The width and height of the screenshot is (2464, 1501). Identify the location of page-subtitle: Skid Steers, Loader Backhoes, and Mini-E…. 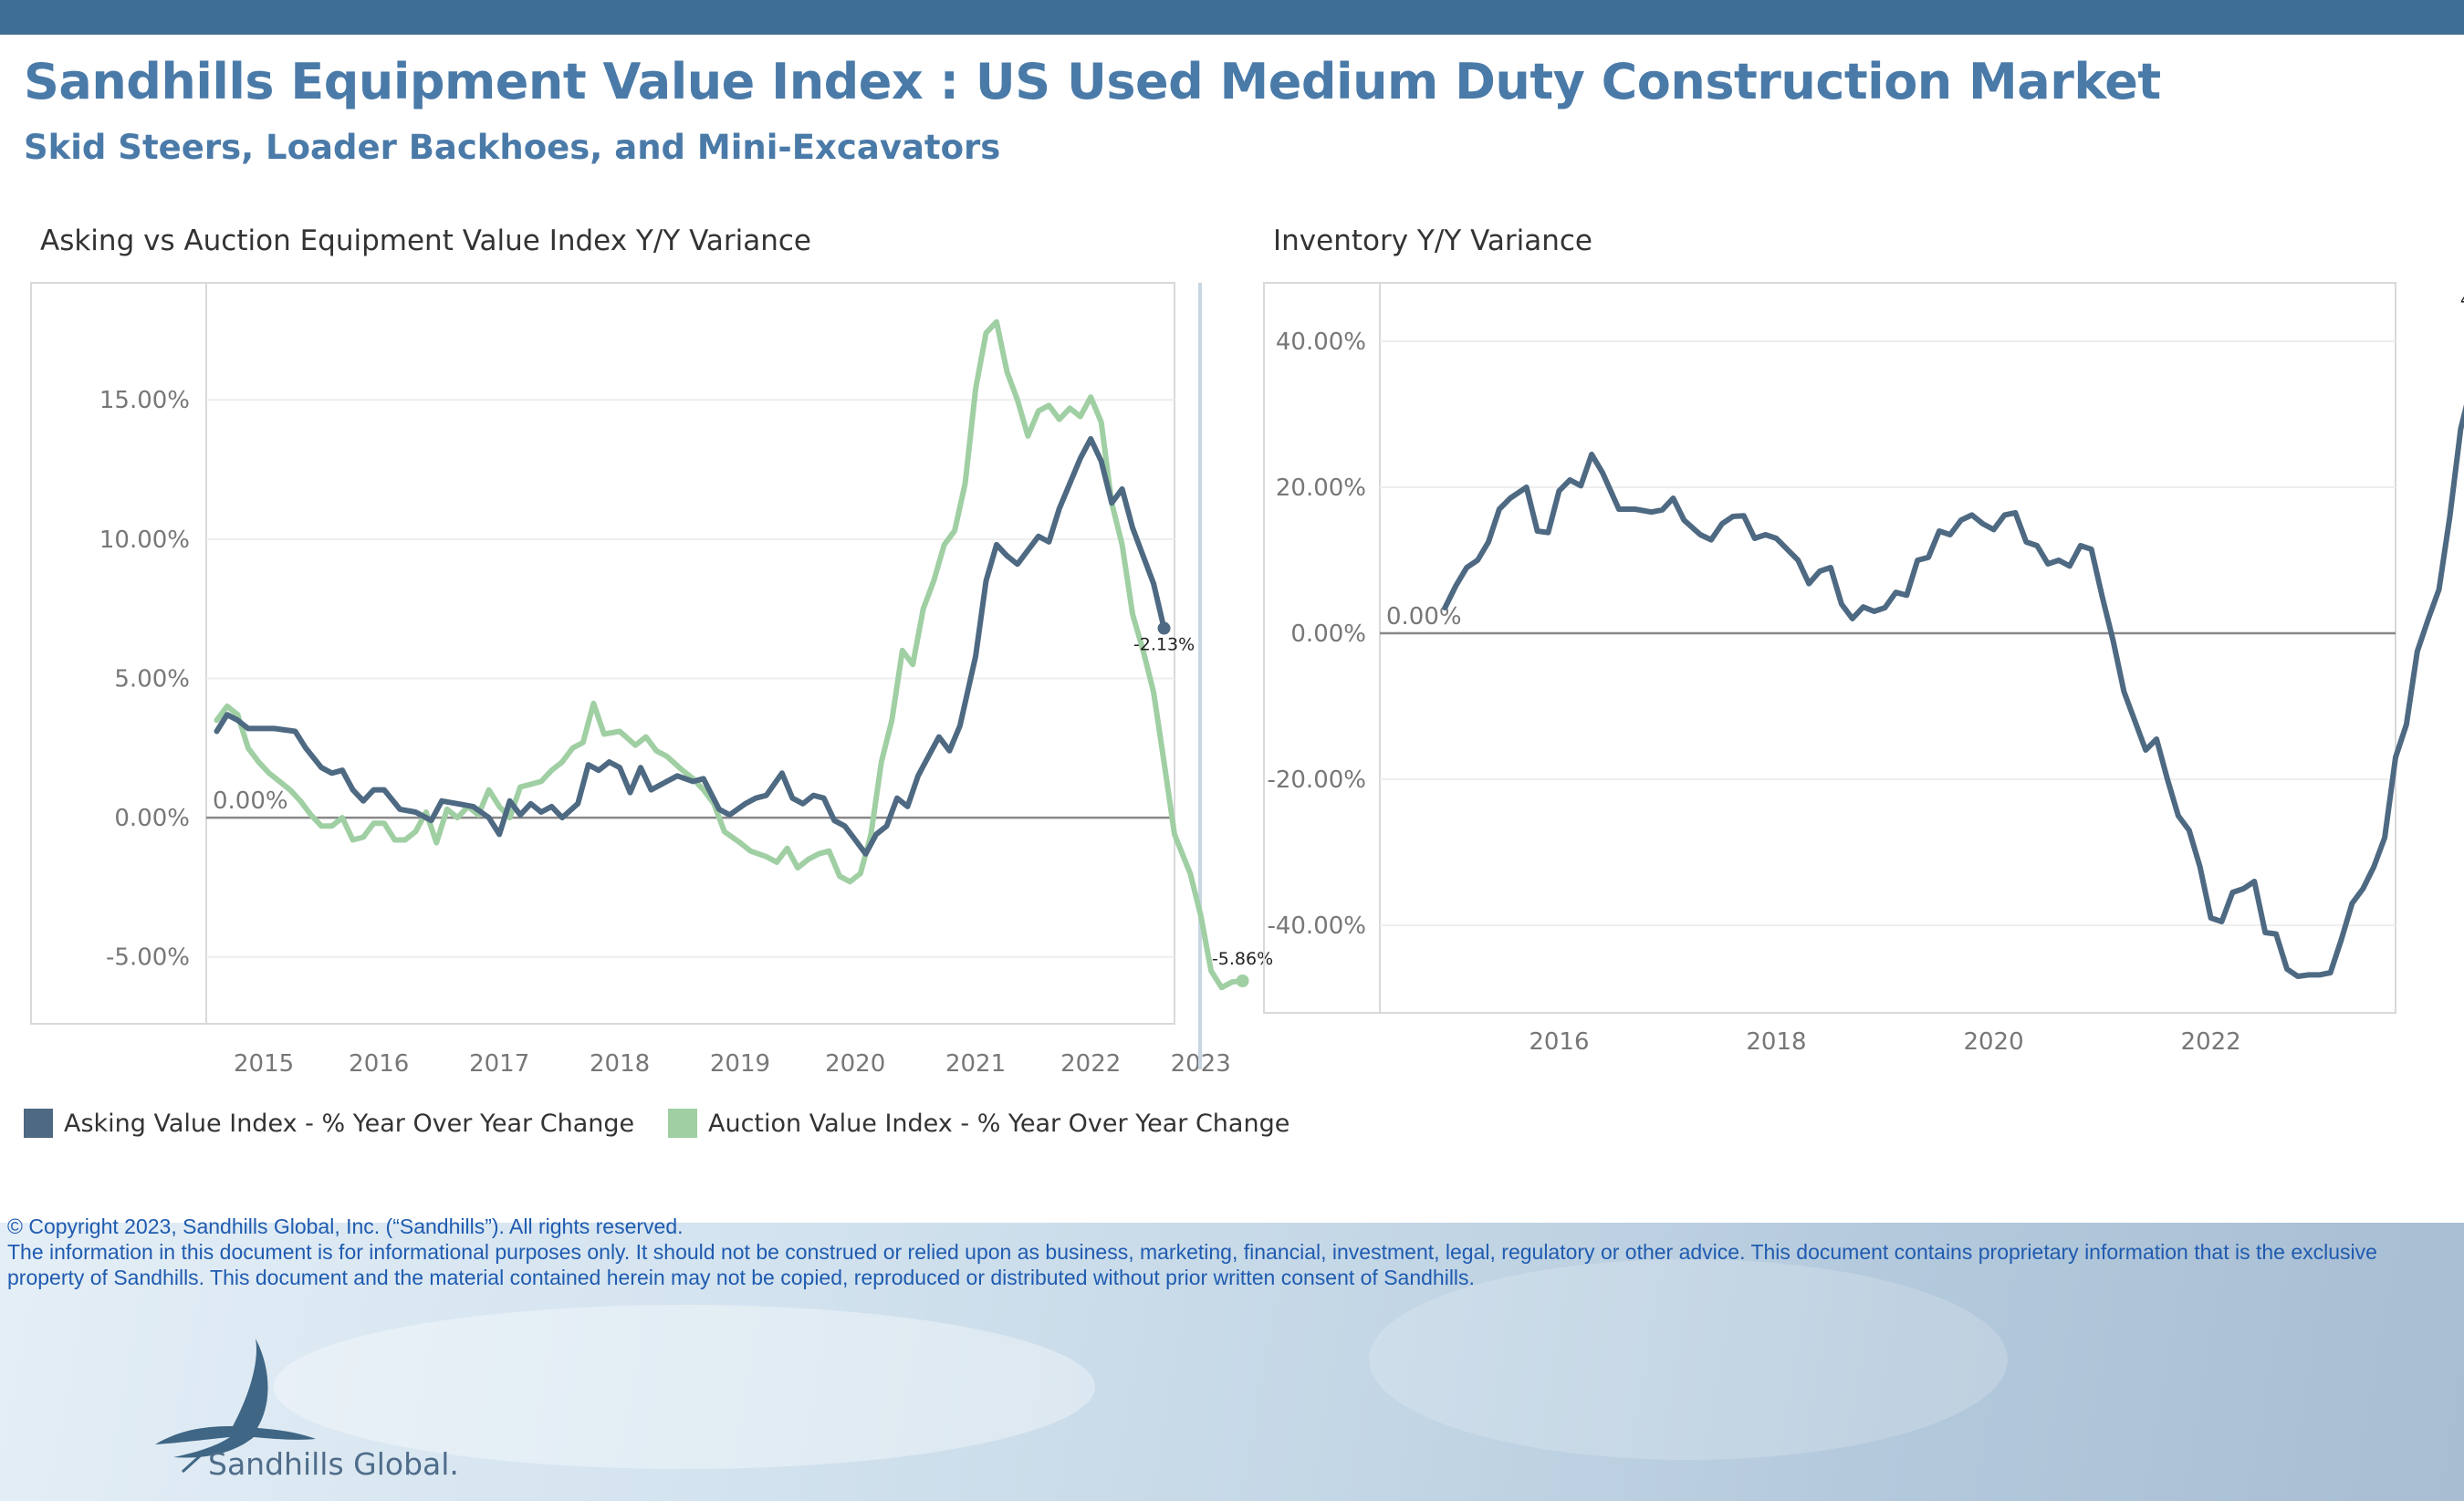
(512, 148).